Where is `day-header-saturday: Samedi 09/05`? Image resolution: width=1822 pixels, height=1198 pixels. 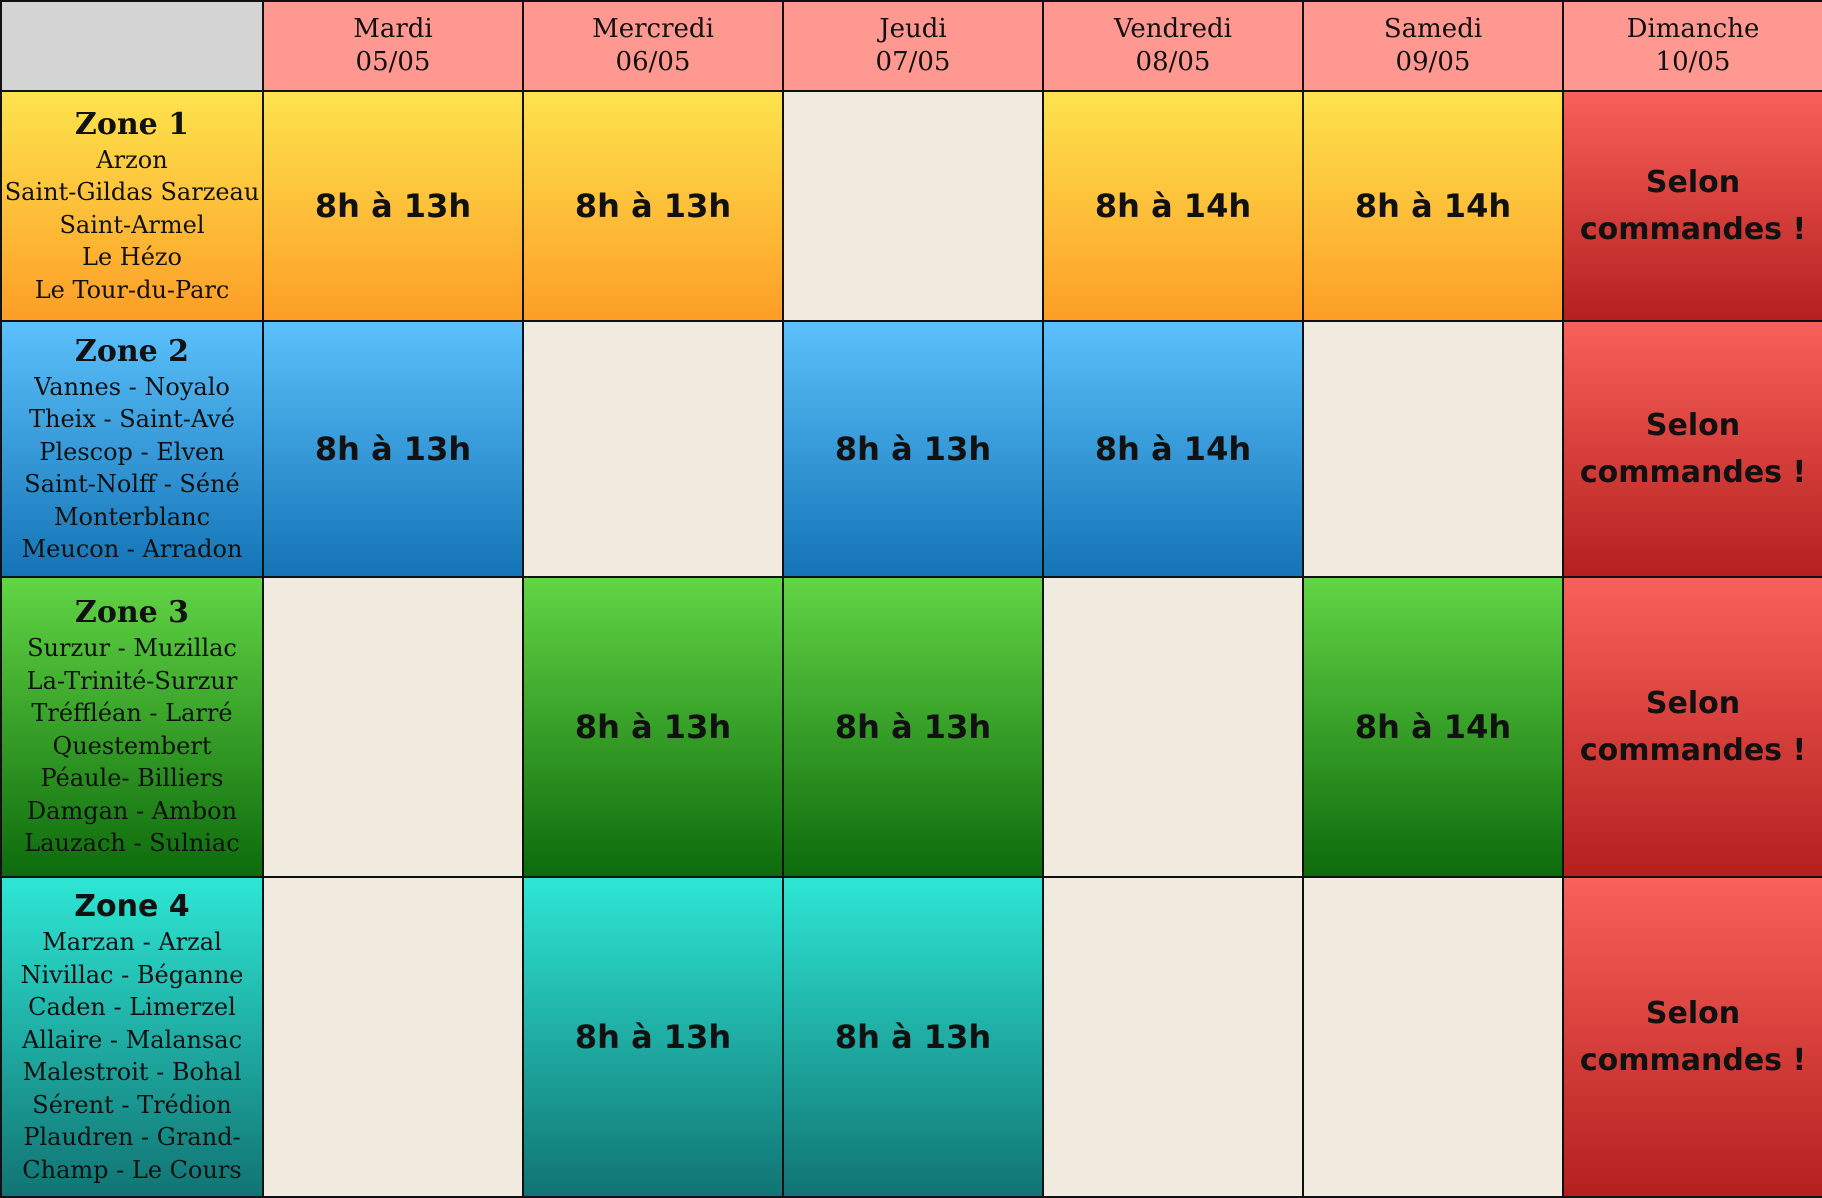 day-header-saturday: Samedi 09/05 is located at coordinates (1433, 46).